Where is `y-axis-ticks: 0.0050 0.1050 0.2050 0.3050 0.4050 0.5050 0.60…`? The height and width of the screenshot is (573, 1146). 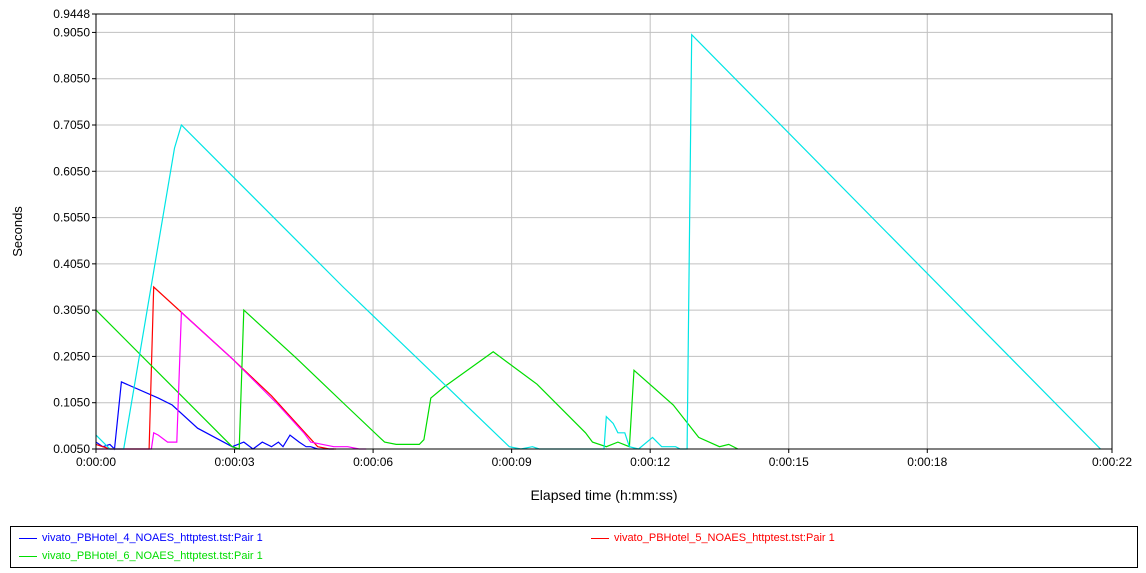 y-axis-ticks: 0.0050 0.1050 0.2050 0.3050 0.4050 0.5050 0.60… is located at coordinates (74, 231).